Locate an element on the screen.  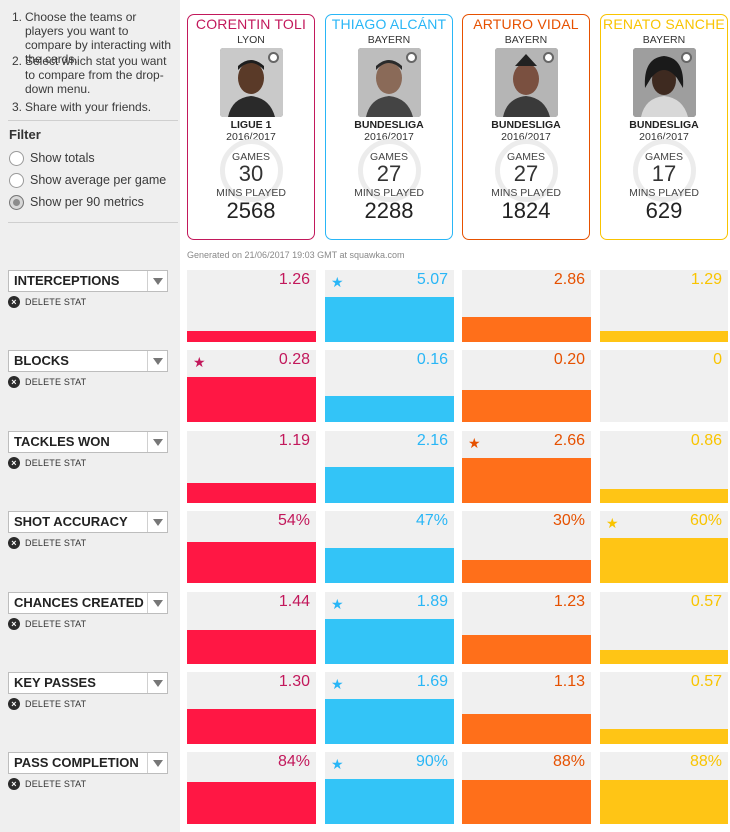
stat-value: 1.44 is located at coordinates (294, 601).